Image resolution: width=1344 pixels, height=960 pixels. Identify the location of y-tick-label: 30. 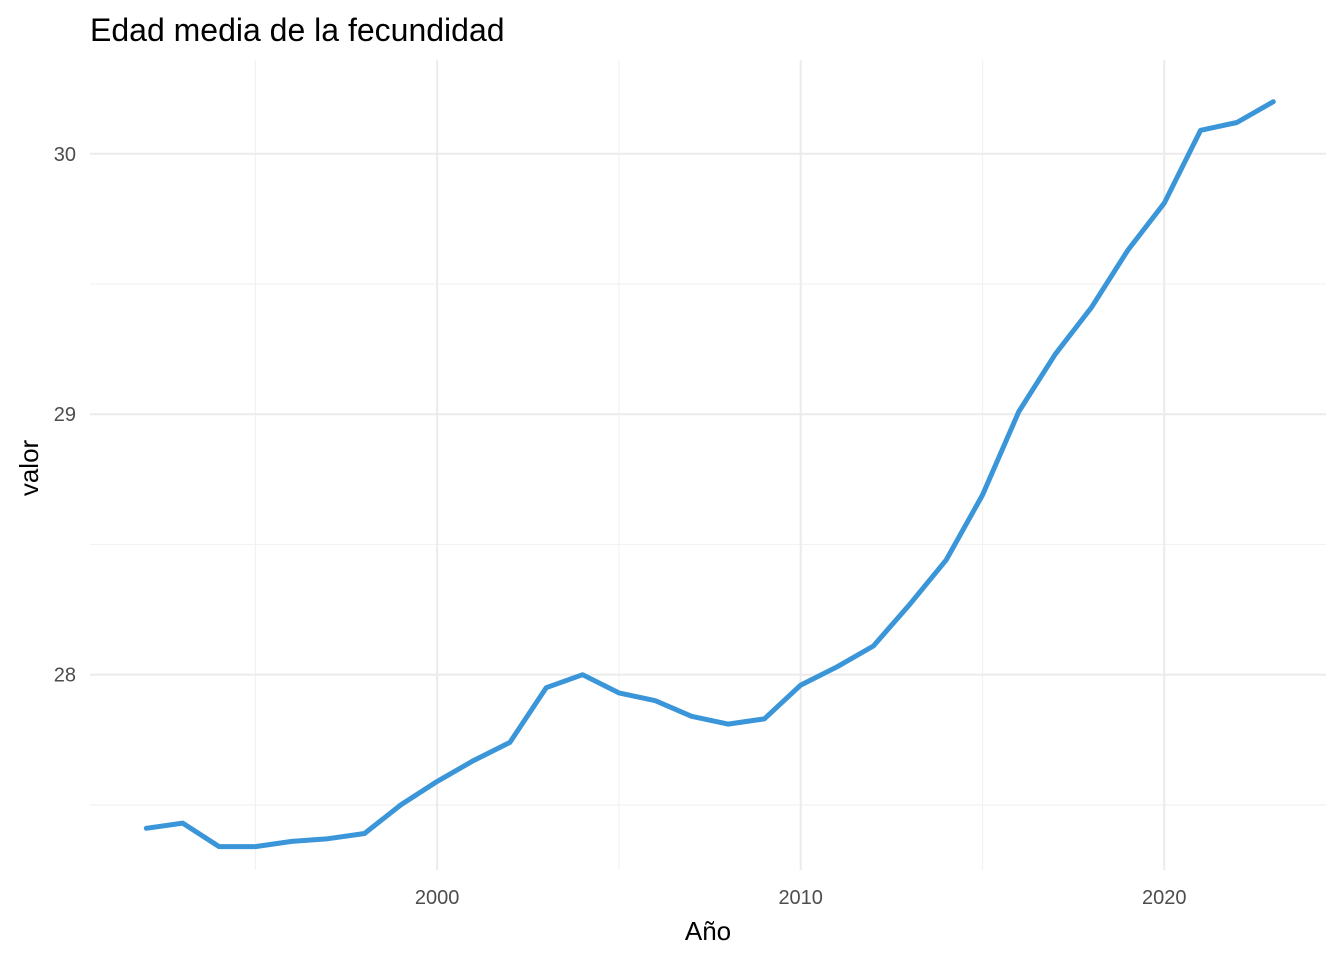
(65, 155).